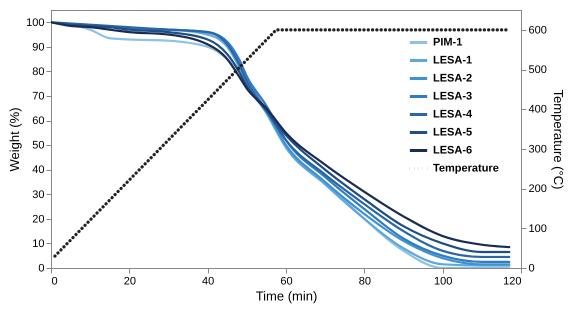 This screenshot has height=315, width=570. Describe the element at coordinates (38, 194) in the screenshot. I see `y-tick-label: 30` at that location.